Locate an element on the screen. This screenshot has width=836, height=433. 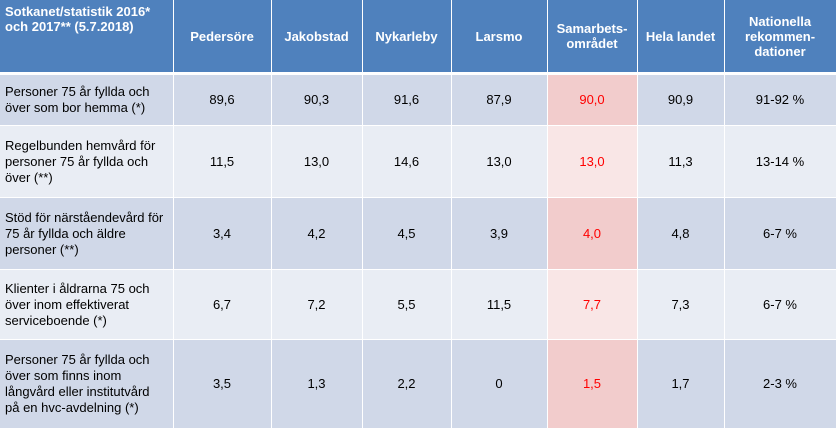
cell-samarbetsomradet: 90,0 is located at coordinates (592, 99).